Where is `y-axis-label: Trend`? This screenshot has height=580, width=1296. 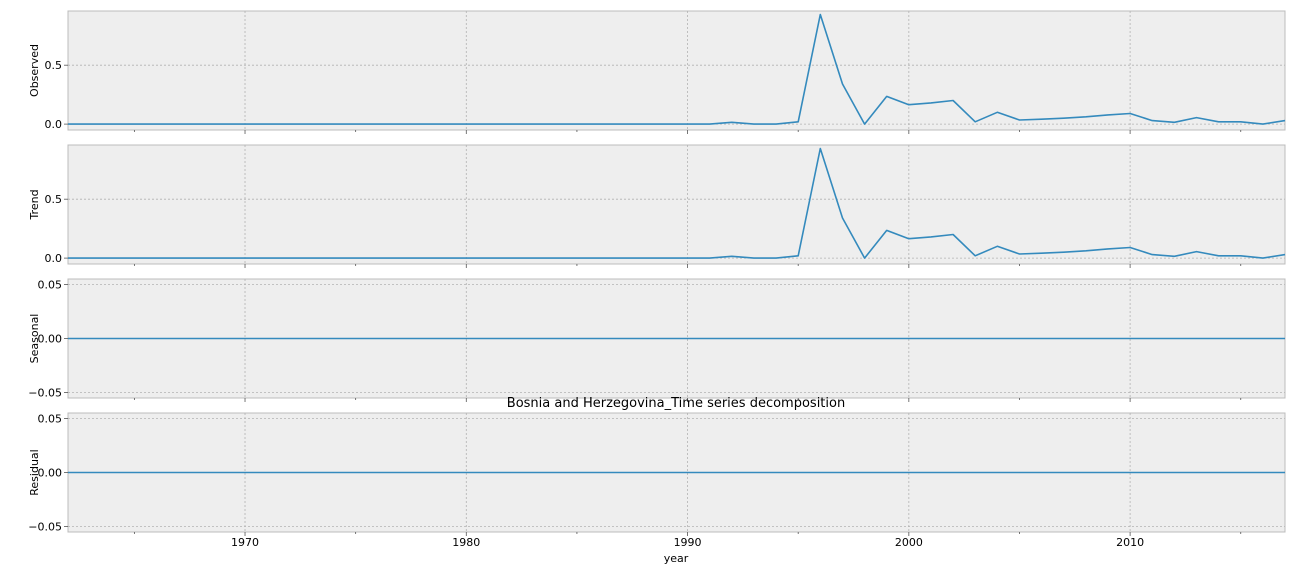
y-axis-label: Trend is located at coordinates (34, 204).